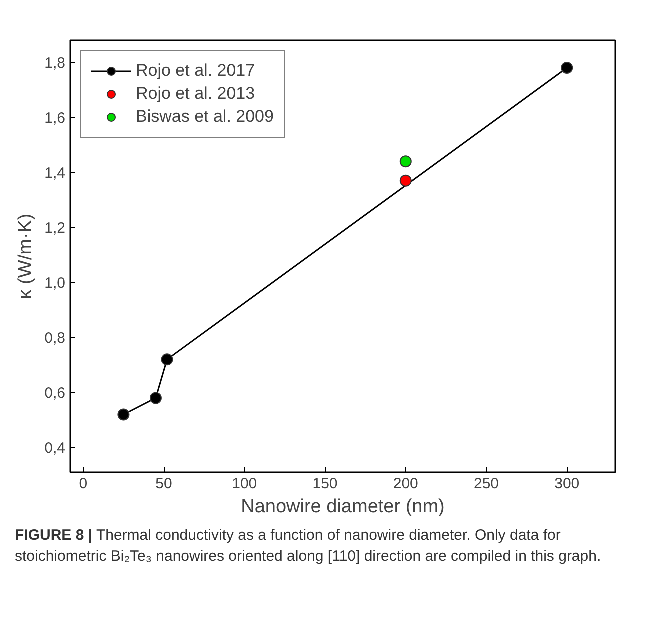  I want to click on y-tick-label: 1,8, so click(55, 63).